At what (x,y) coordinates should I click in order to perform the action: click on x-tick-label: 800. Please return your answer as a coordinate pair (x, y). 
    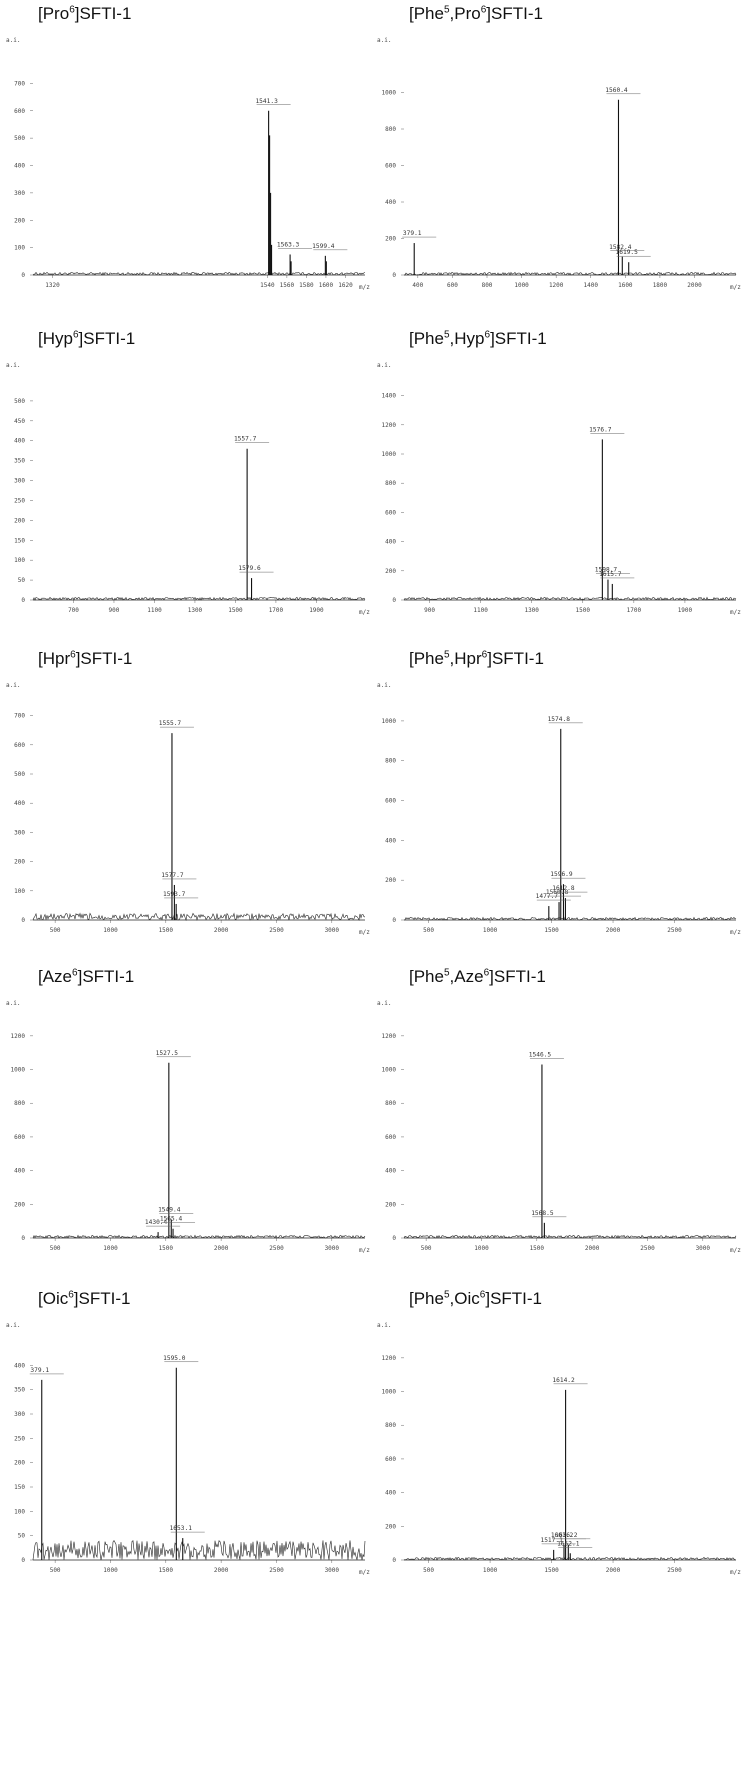
    Looking at the image, I should click on (487, 285).